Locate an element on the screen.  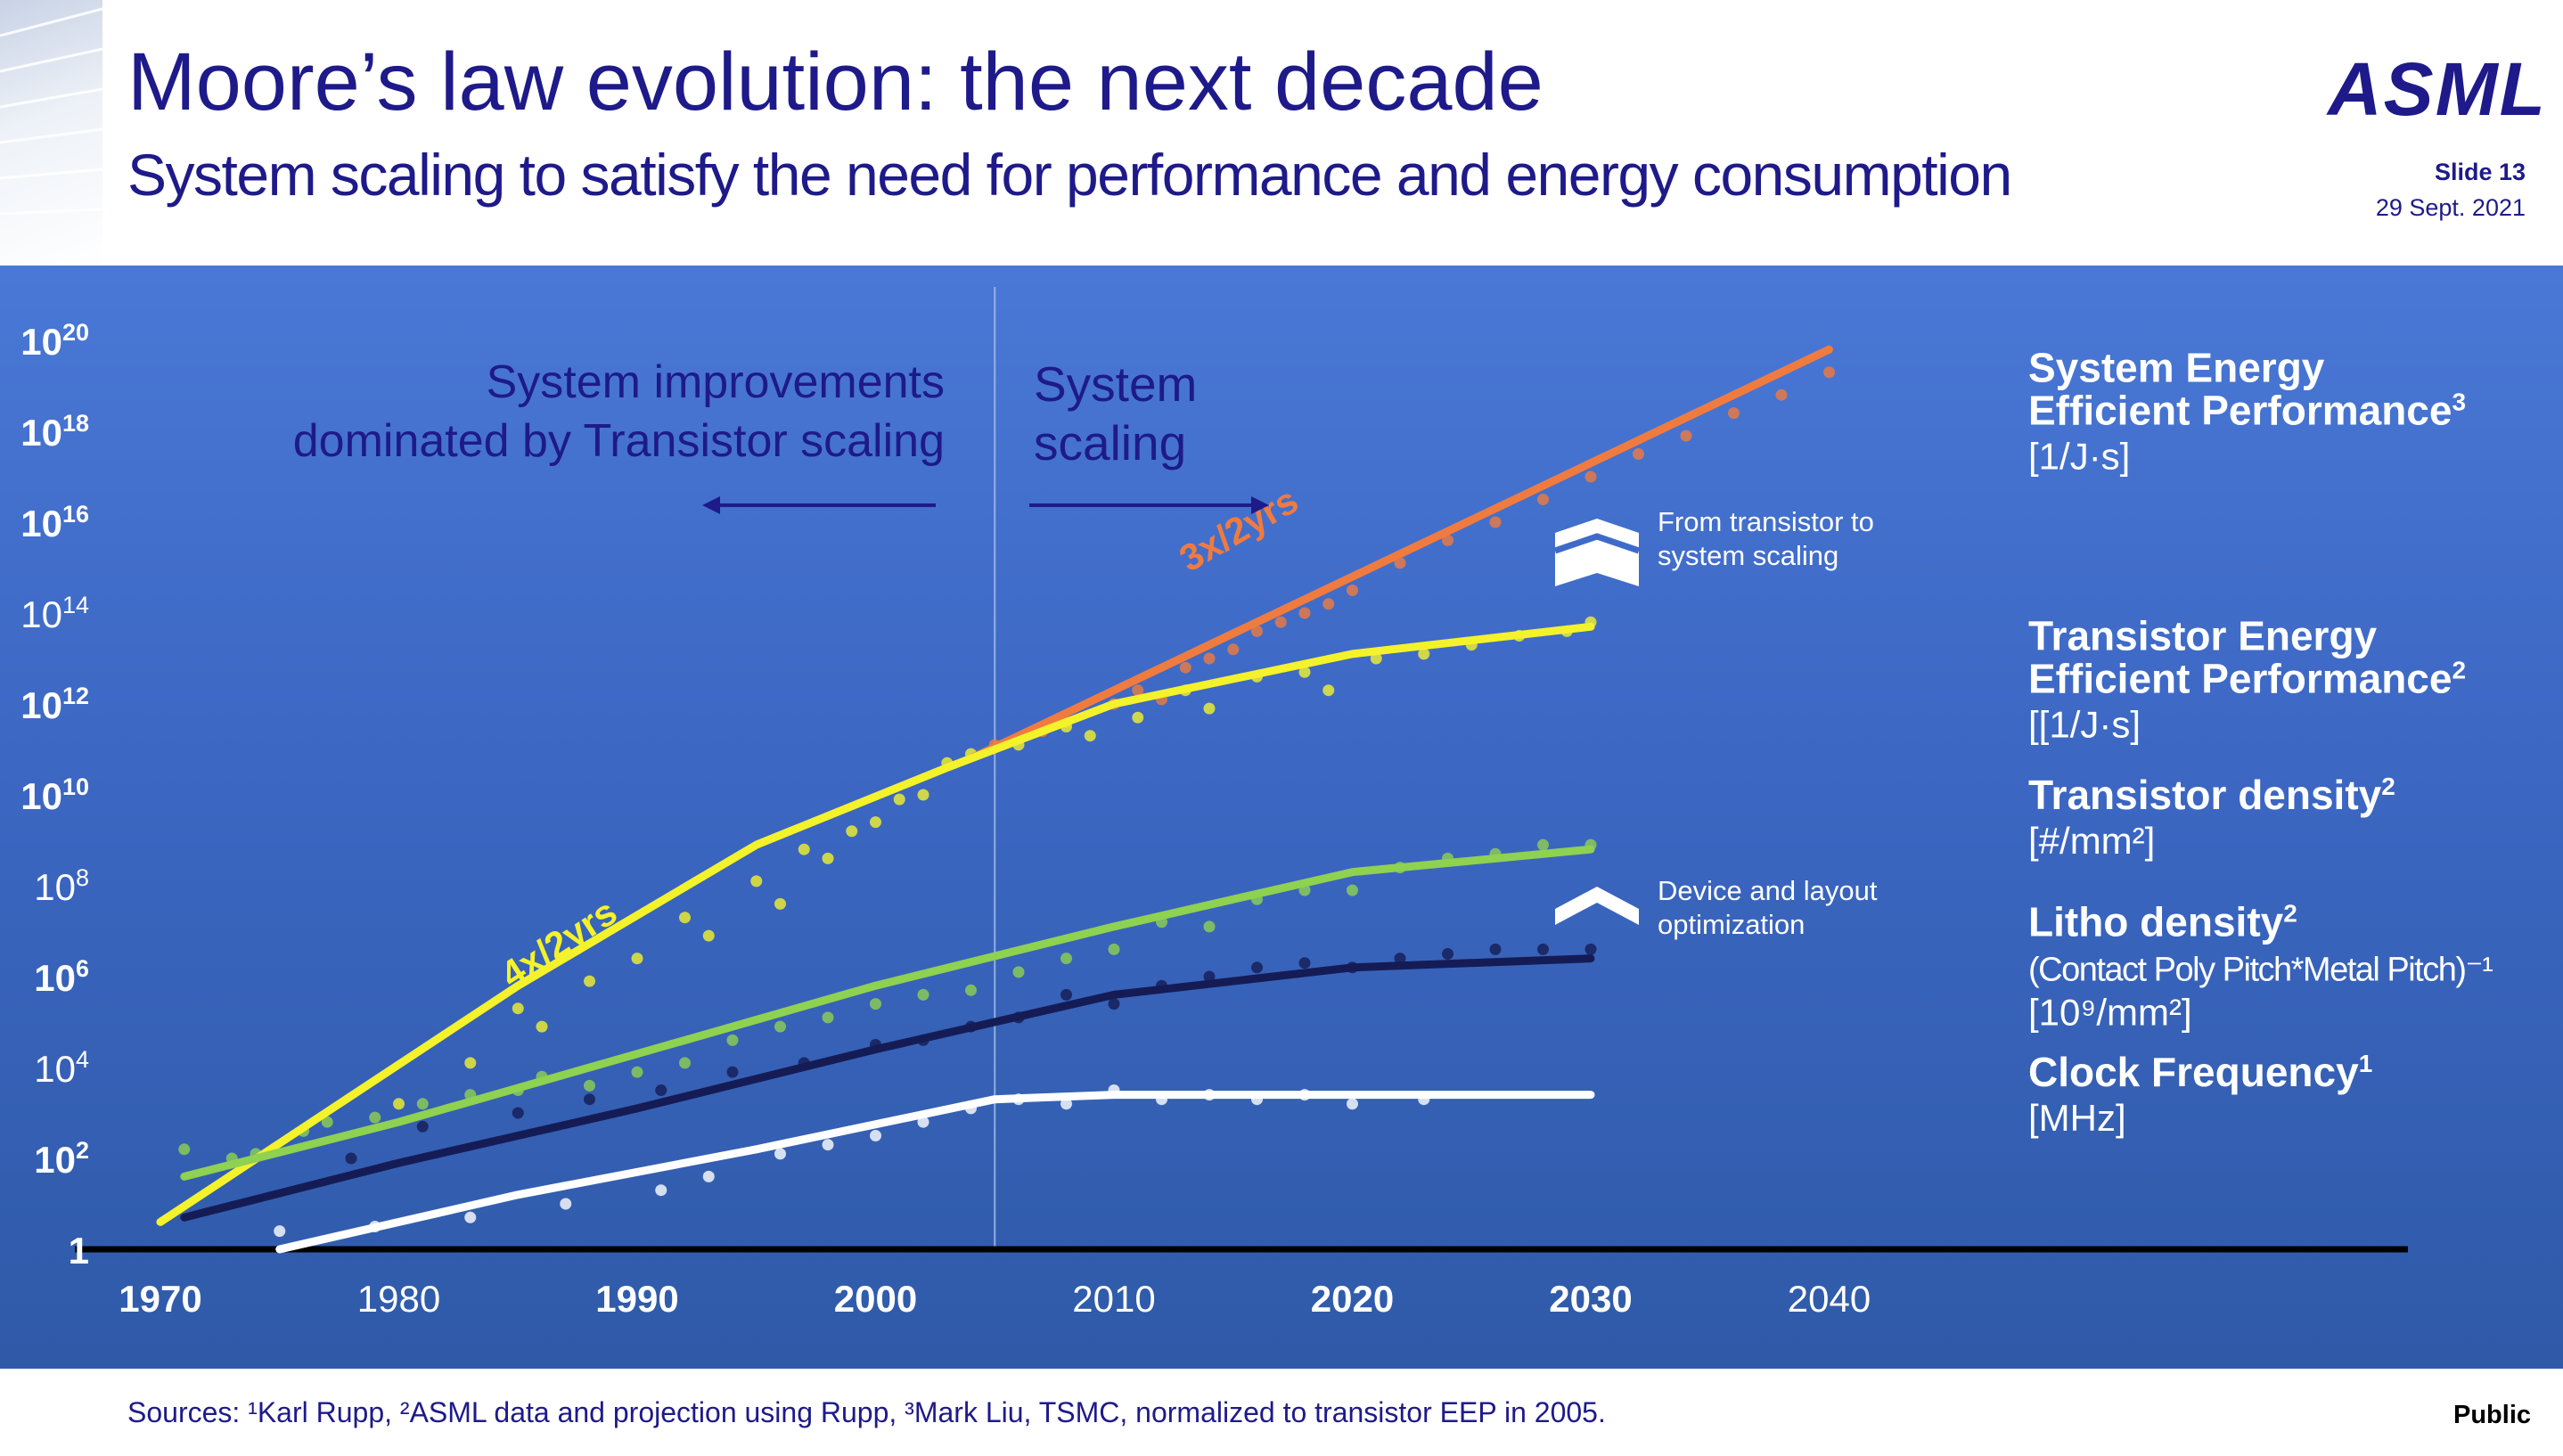
legend-title: Efficient Performance2 is located at coordinates (2247, 678).